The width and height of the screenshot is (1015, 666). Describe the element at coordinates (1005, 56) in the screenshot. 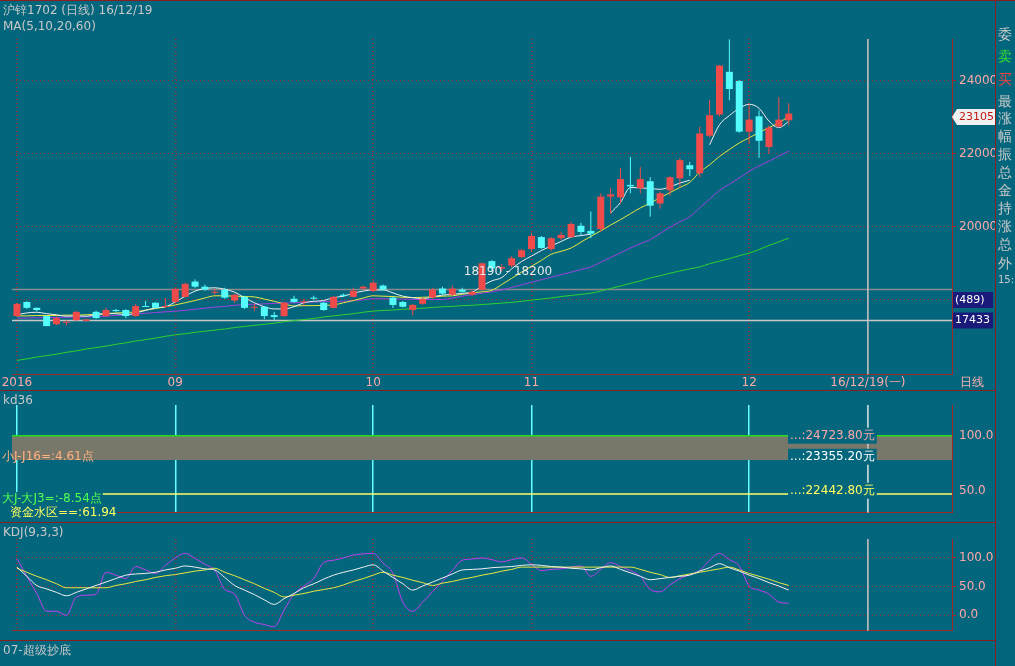

I see `text: 卖` at that location.